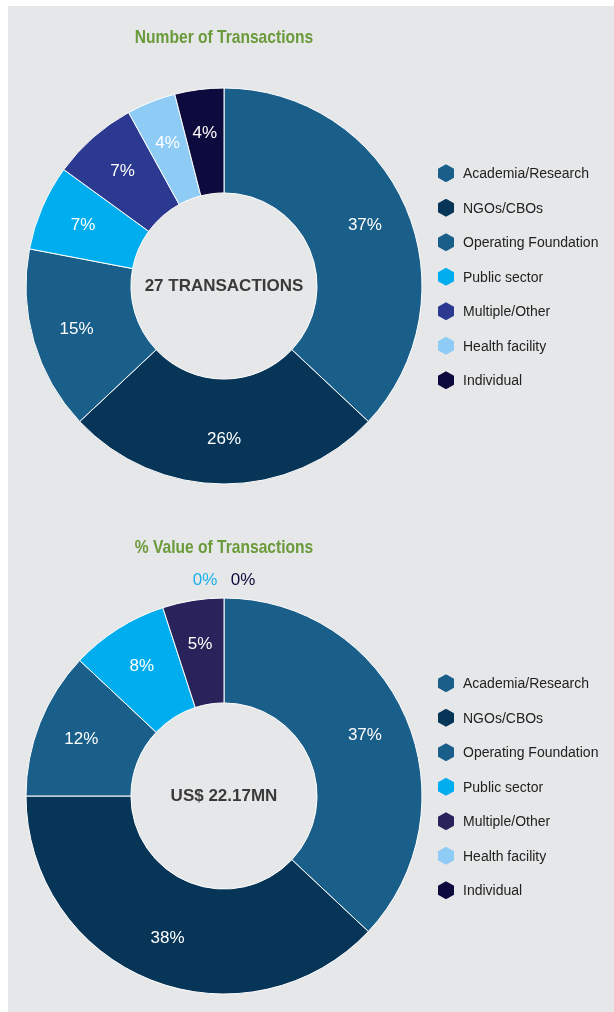  I want to click on data-label: 5%, so click(200, 644).